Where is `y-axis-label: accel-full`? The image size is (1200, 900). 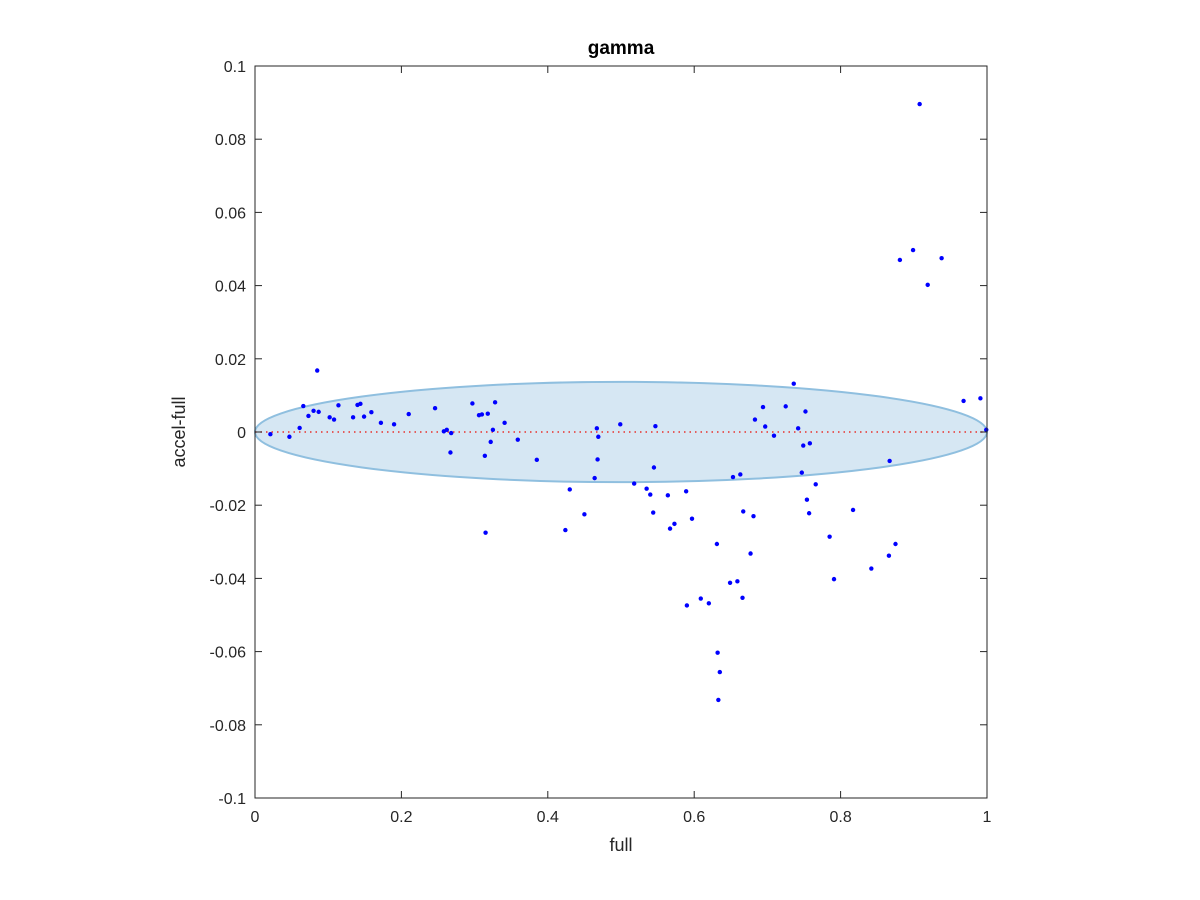
y-axis-label: accel-full is located at coordinates (179, 431).